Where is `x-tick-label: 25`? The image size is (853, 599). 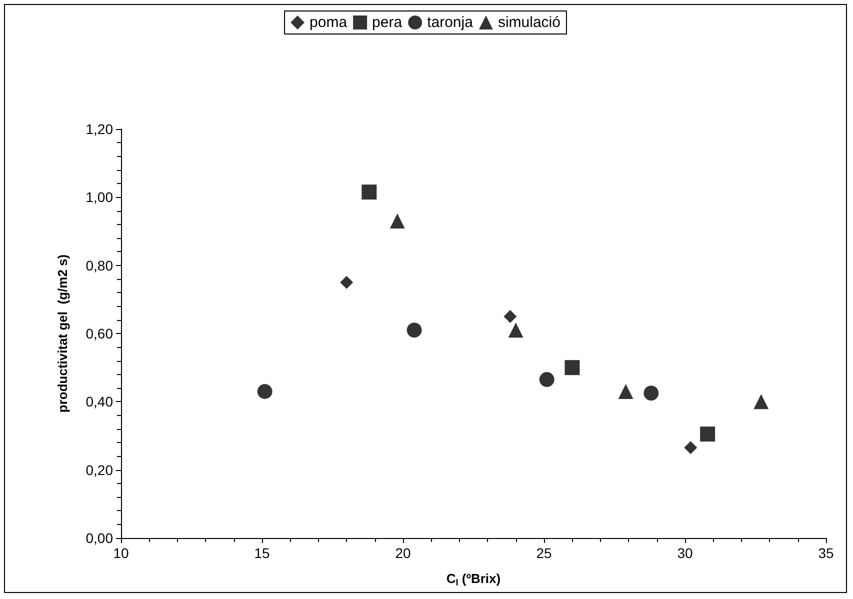
x-tick-label: 25 is located at coordinates (544, 553).